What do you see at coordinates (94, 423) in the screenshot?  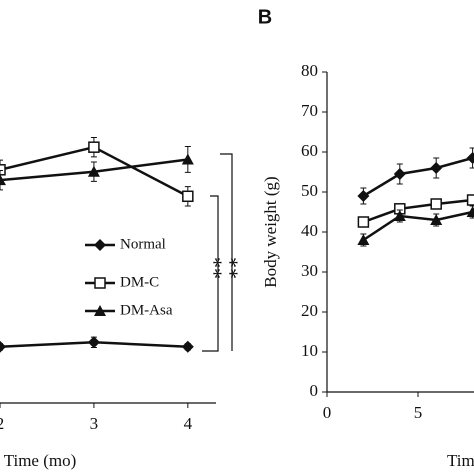 I see `x-tick-label: 3` at bounding box center [94, 423].